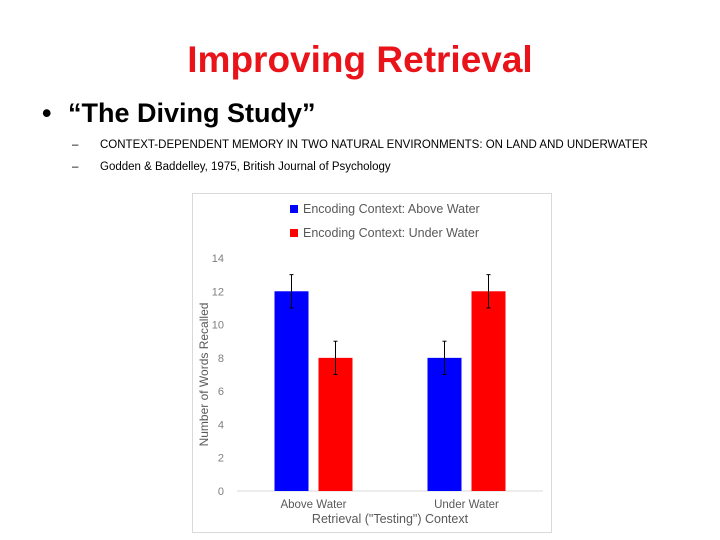  Describe the element at coordinates (390, 519) in the screenshot. I see `x-axis-label: Retrieval ("Testing") Context` at that location.